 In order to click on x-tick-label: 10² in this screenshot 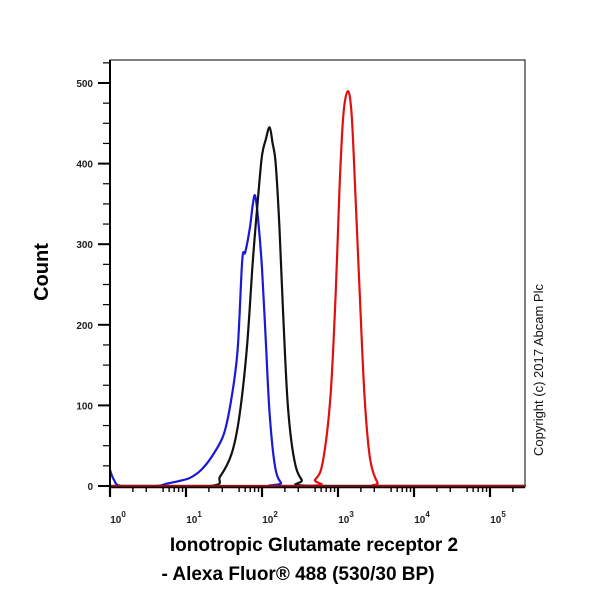, I will do `click(270, 518)`.